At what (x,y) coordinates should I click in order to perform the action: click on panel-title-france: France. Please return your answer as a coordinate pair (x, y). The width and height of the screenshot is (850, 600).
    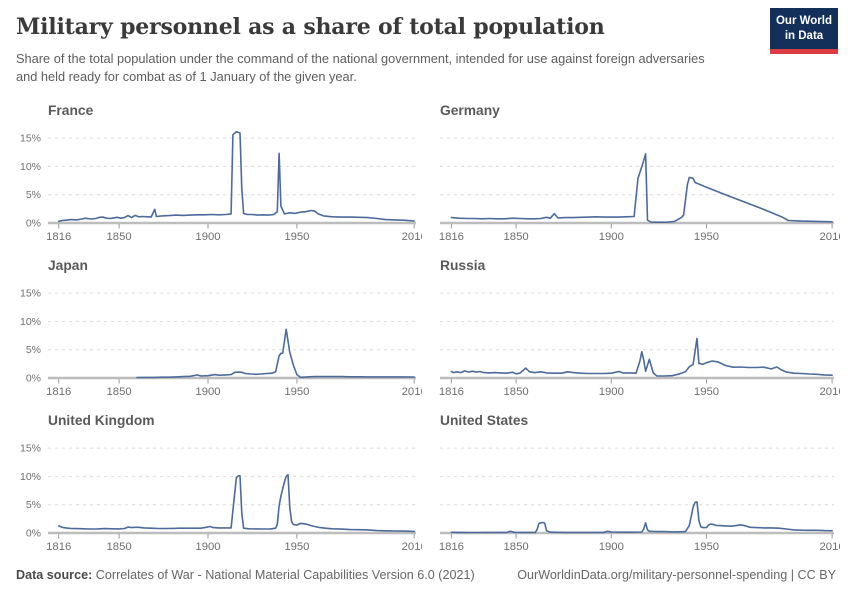
    Looking at the image, I should click on (71, 110).